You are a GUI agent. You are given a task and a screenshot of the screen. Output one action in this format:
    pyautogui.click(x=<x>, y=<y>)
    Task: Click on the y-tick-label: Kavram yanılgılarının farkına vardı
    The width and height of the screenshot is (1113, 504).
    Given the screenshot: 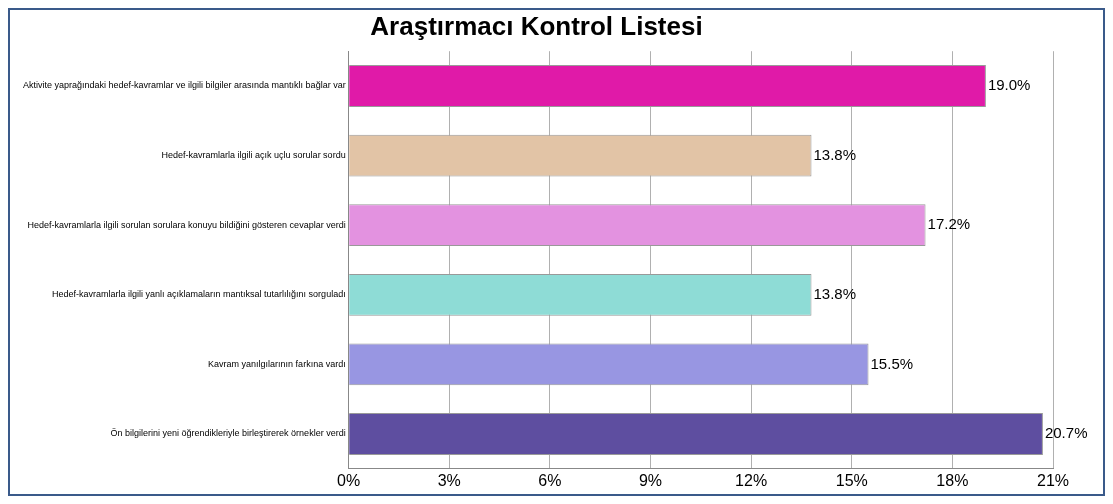 What is the action you would take?
    pyautogui.click(x=277, y=363)
    